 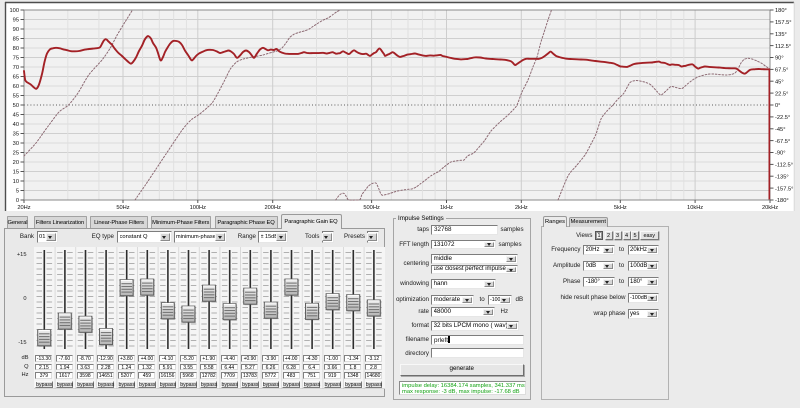 I want to click on svg-text: 15, so click(x=16, y=173).